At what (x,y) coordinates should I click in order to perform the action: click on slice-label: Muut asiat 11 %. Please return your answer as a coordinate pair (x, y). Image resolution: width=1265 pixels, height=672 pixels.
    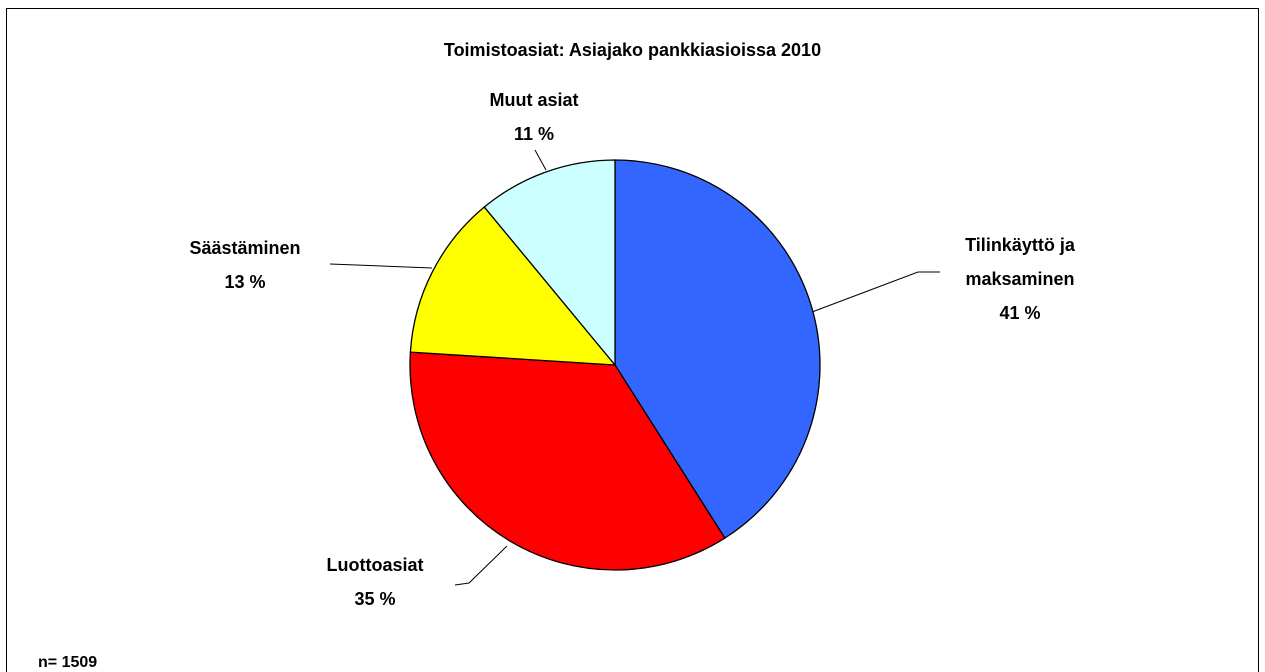
    Looking at the image, I should click on (534, 117).